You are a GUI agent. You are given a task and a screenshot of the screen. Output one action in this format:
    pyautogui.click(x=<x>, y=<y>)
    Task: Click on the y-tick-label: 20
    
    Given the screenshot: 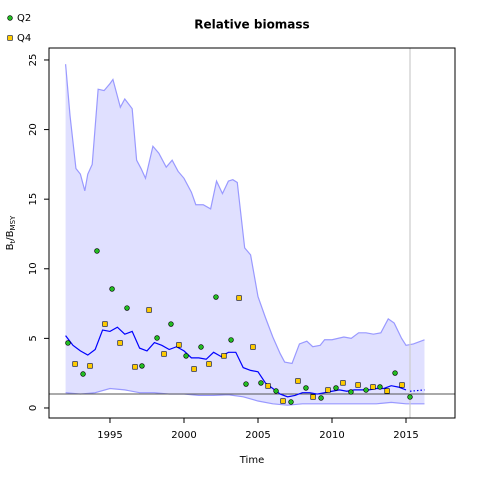 What is the action you would take?
    pyautogui.click(x=33, y=129)
    